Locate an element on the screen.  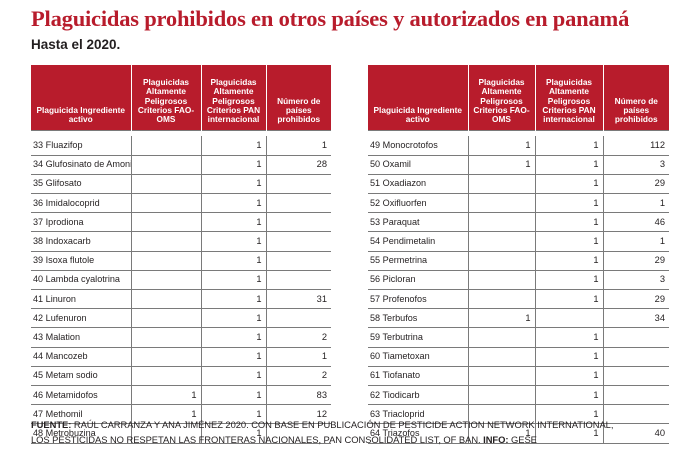
table-row: 46 Metamidofos 1 1 83 is located at coordinates (181, 395).